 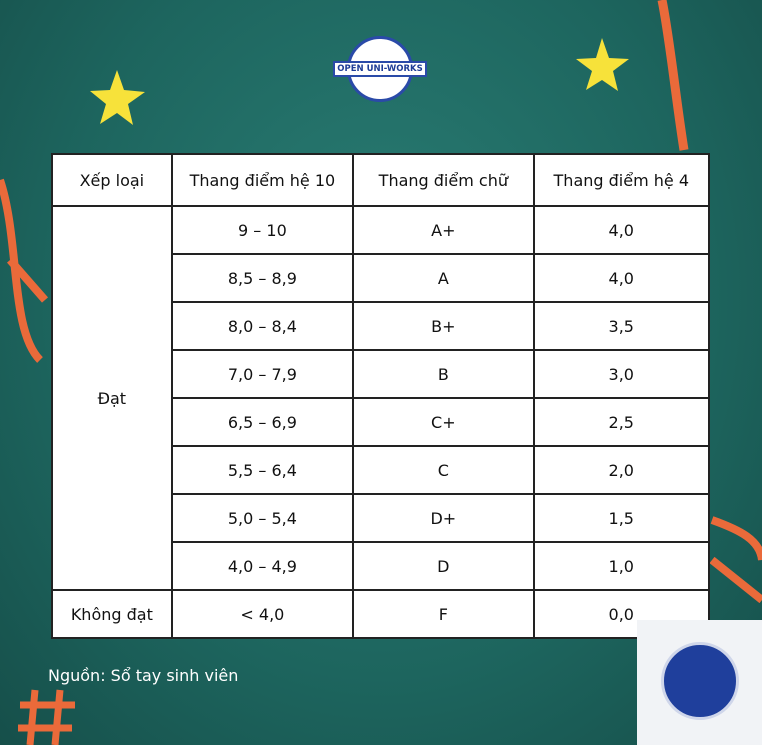 I want to click on source-note: Nguồn: Sổ tay sinh viên, so click(x=143, y=675).